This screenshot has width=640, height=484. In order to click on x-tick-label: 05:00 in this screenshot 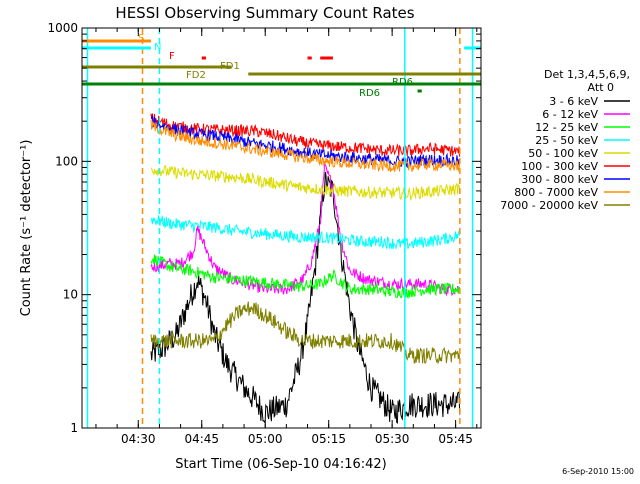, I will do `click(265, 439)`.